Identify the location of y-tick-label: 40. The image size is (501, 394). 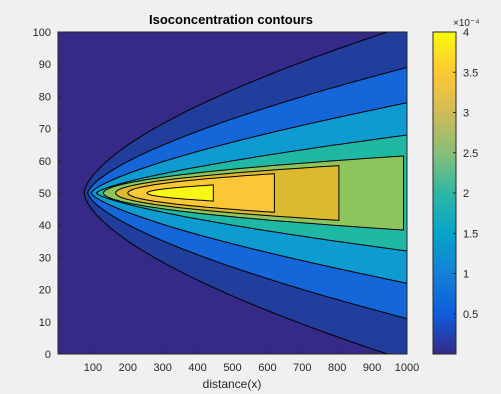
(45, 226).